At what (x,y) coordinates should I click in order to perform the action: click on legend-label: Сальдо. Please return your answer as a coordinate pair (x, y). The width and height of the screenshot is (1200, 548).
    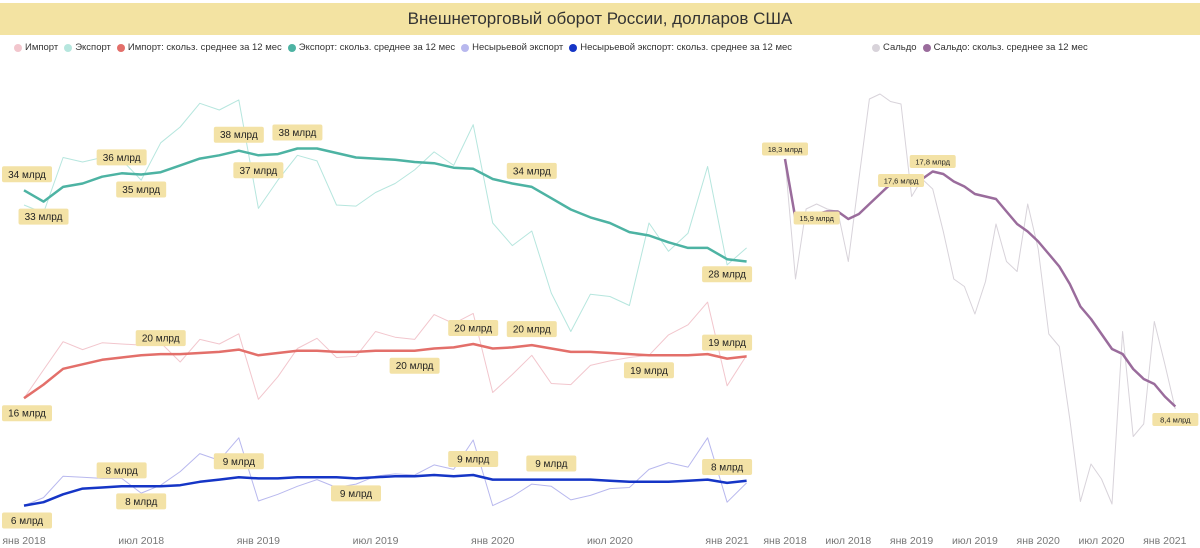
    Looking at the image, I should click on (900, 47).